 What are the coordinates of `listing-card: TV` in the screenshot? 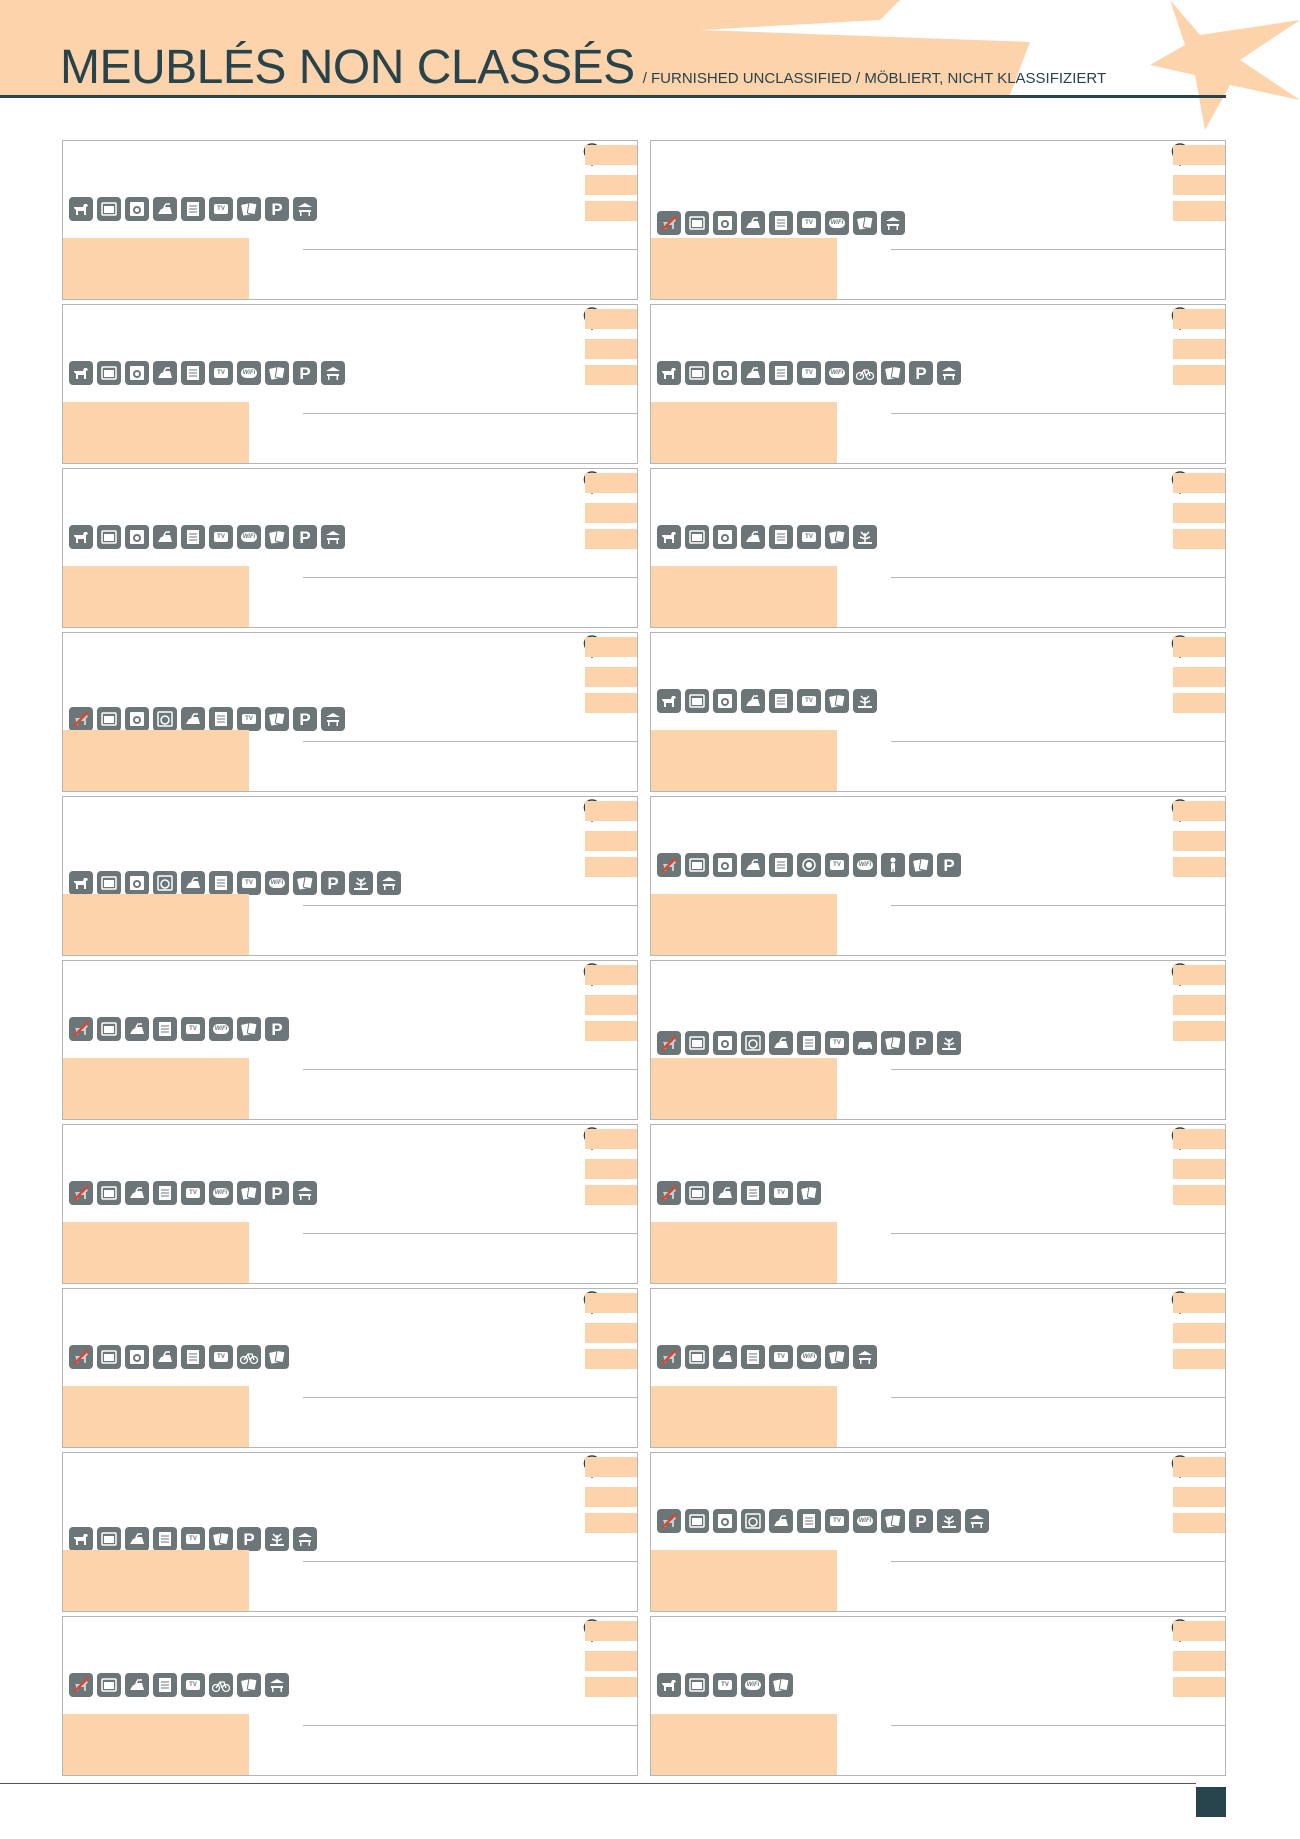 It's located at (938, 1204).